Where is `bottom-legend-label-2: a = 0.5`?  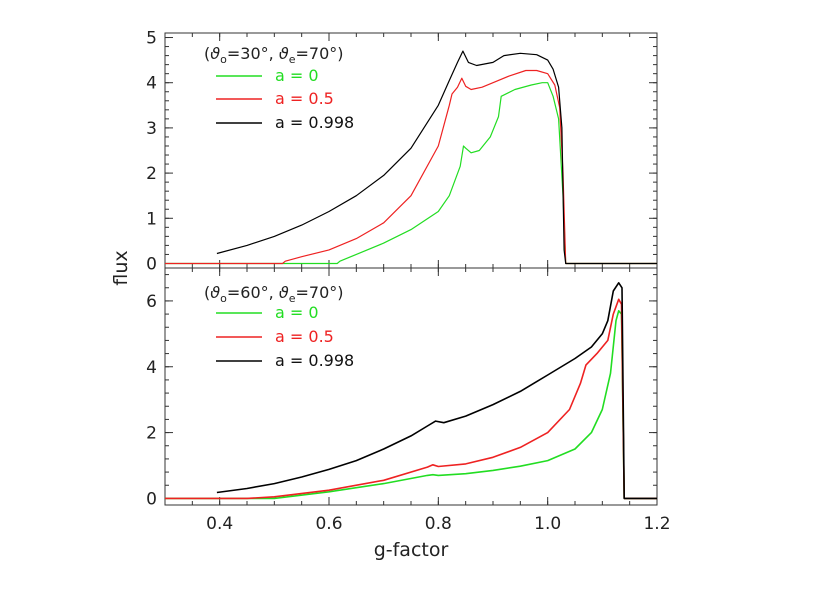 bottom-legend-label-2: a = 0.5 is located at coordinates (304, 336).